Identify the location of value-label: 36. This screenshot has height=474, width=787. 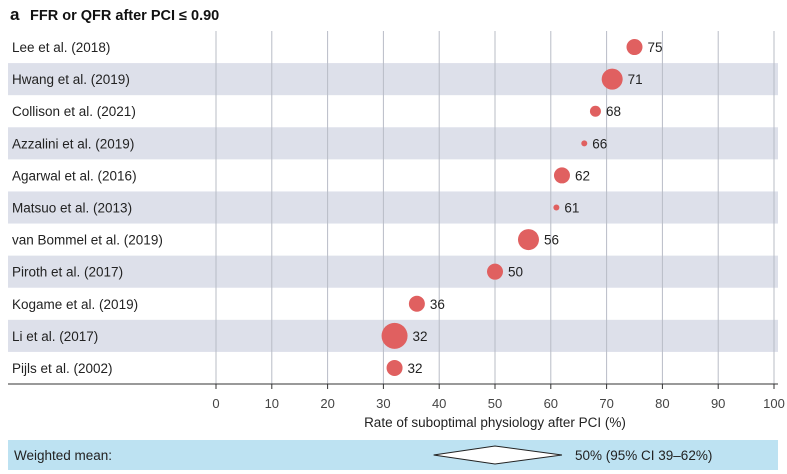
(437, 304).